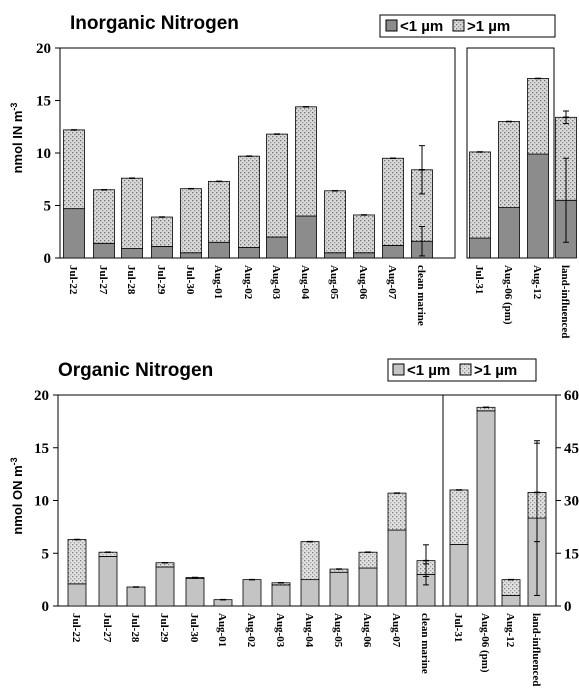 The width and height of the screenshot is (579, 692). What do you see at coordinates (568, 607) in the screenshot?
I see `y-right-tick-label: 0` at bounding box center [568, 607].